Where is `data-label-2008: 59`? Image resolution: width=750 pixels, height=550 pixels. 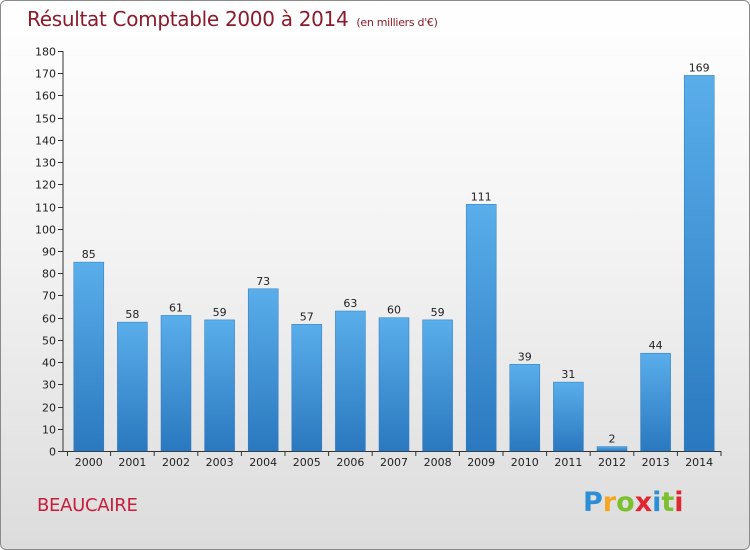
data-label-2008: 59 is located at coordinates (438, 312).